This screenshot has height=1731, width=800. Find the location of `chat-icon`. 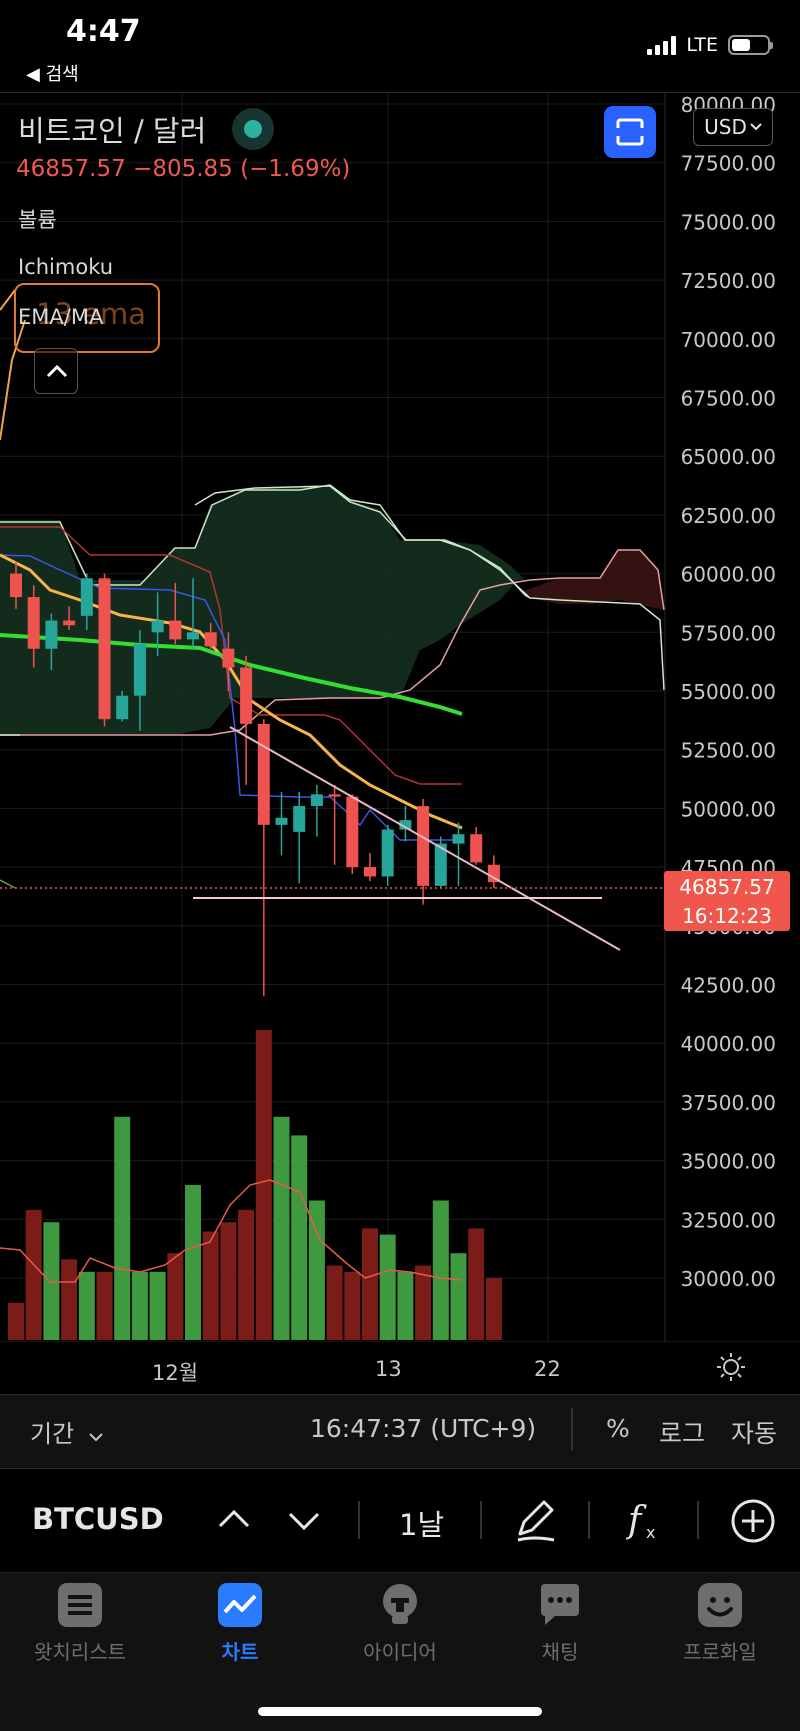

chat-icon is located at coordinates (560, 1605).